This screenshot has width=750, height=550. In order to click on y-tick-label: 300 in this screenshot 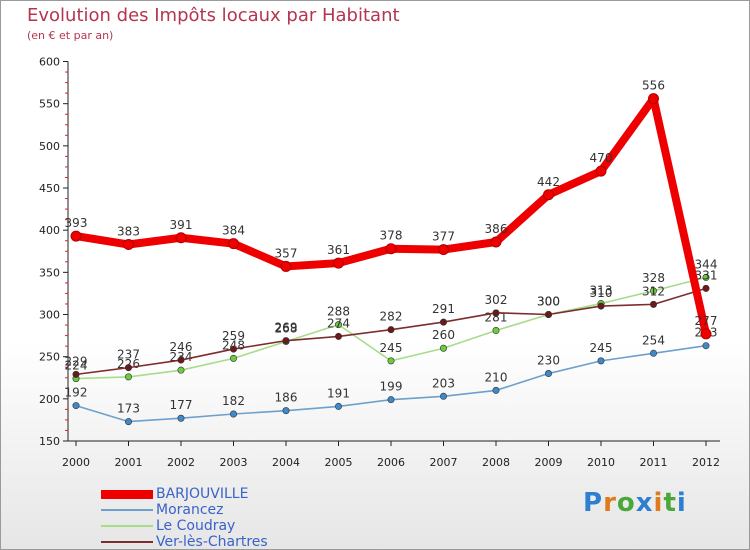, I will do `click(49, 315)`.